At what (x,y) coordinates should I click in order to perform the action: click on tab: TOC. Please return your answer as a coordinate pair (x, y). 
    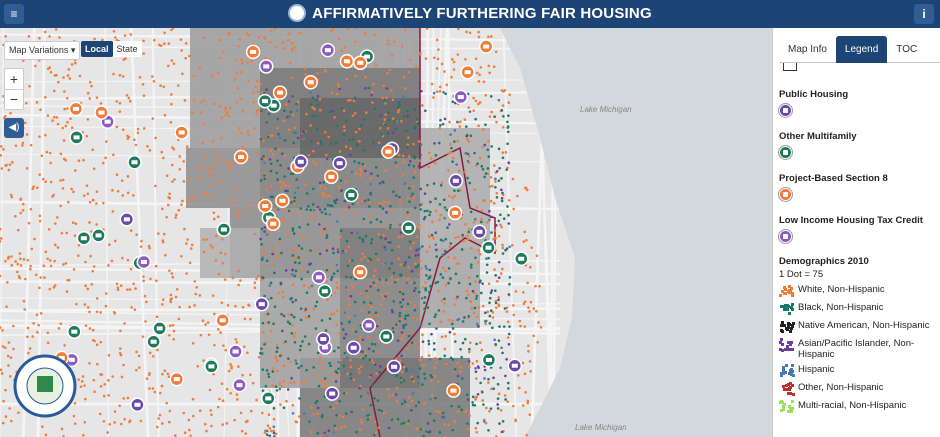
    Looking at the image, I should click on (907, 49).